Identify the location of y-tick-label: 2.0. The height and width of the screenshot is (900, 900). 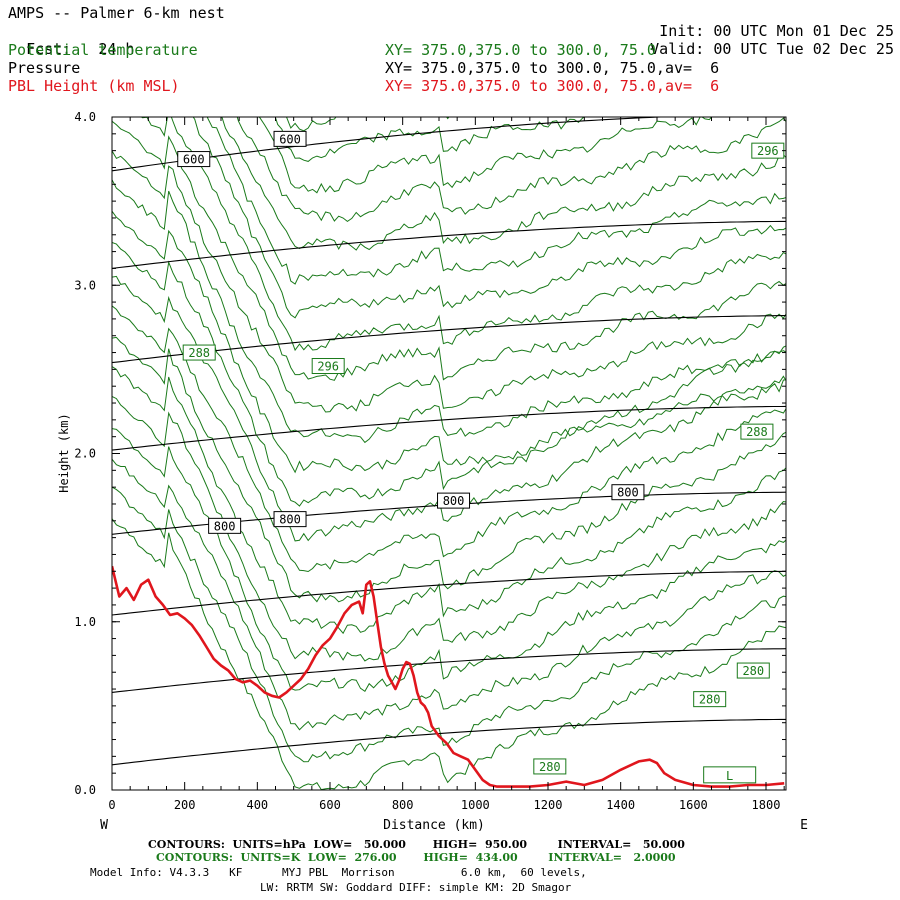
(85, 454).